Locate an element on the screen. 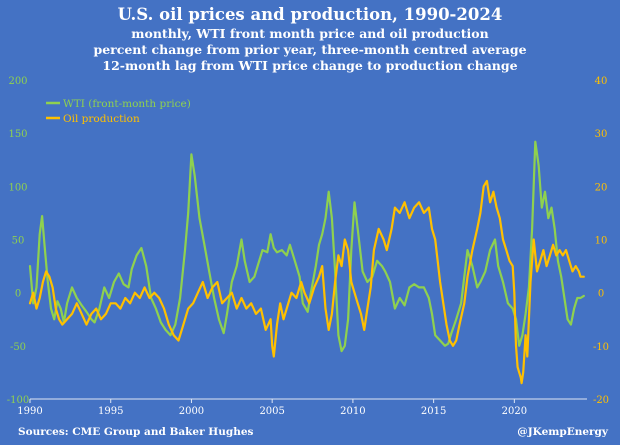  x-tick-label: 2010 is located at coordinates (352, 411).